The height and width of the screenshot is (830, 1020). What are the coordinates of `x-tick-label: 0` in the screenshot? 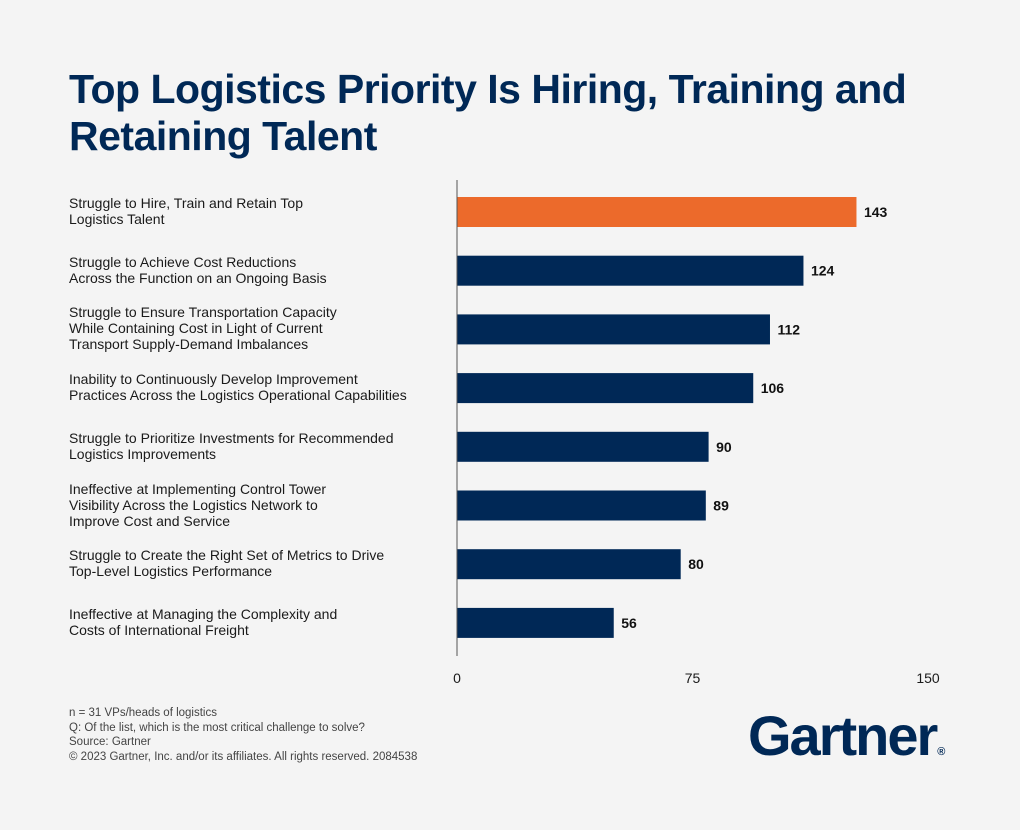 It's located at (457, 678).